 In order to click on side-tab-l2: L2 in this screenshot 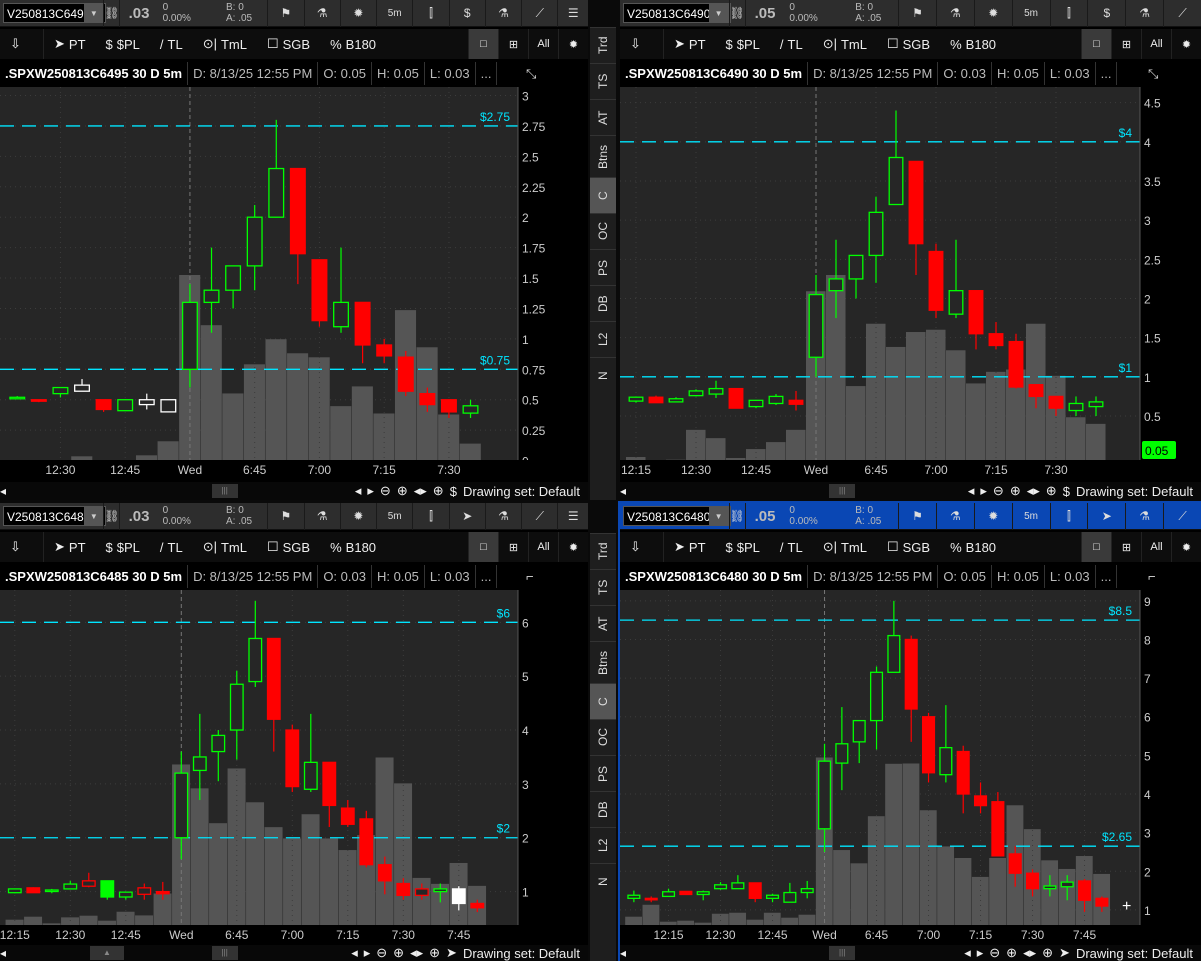, I will do `click(603, 339)`.